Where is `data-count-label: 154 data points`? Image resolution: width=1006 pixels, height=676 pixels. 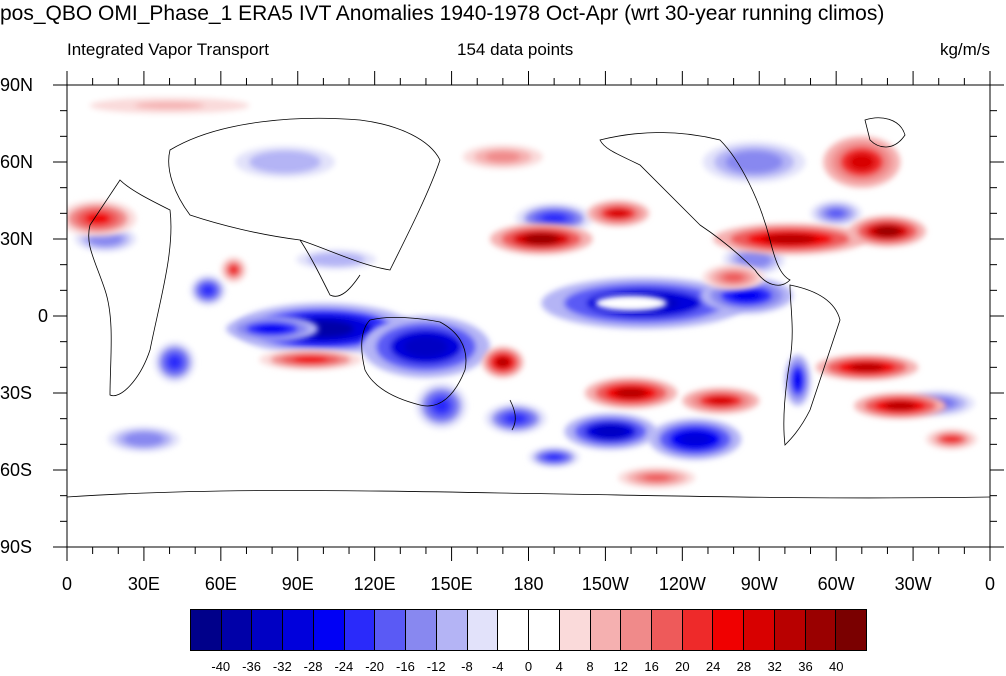 data-count-label: 154 data points is located at coordinates (515, 49).